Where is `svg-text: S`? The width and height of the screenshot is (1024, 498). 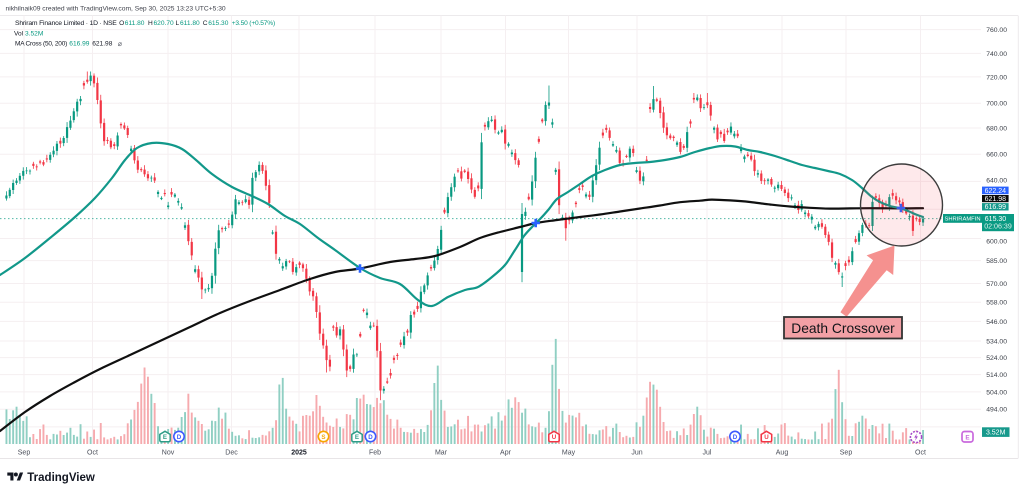
svg-text: S is located at coordinates (323, 437).